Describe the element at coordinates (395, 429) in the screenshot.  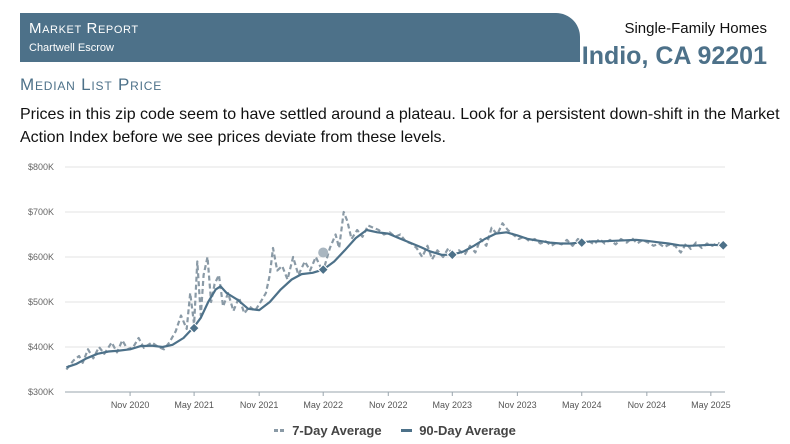
I see `chart-legend: 7-Day Average 90-Day Average` at that location.